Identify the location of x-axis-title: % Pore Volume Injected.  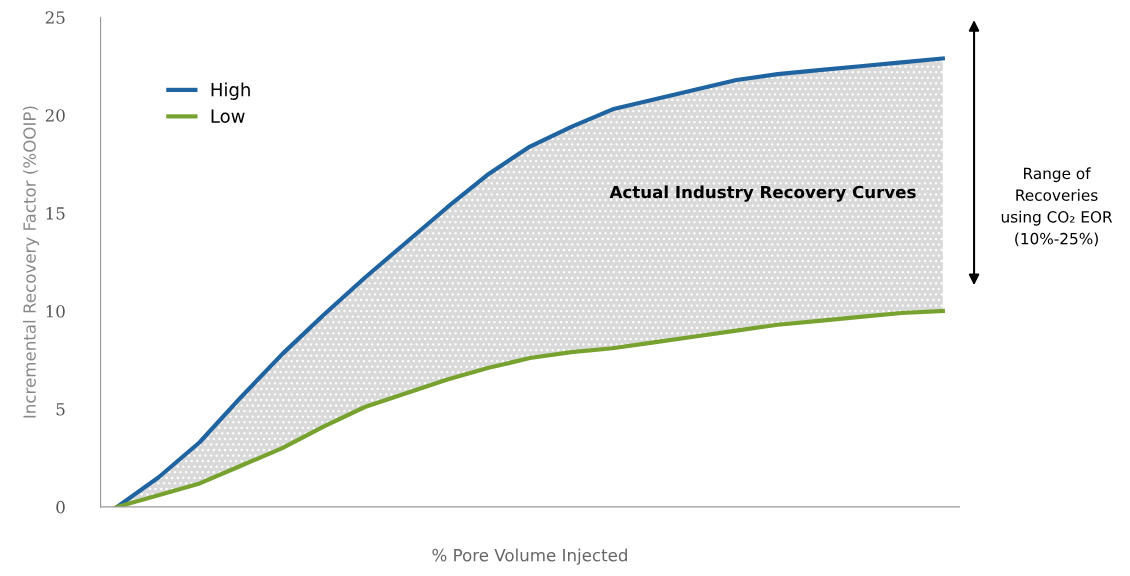
(529, 556).